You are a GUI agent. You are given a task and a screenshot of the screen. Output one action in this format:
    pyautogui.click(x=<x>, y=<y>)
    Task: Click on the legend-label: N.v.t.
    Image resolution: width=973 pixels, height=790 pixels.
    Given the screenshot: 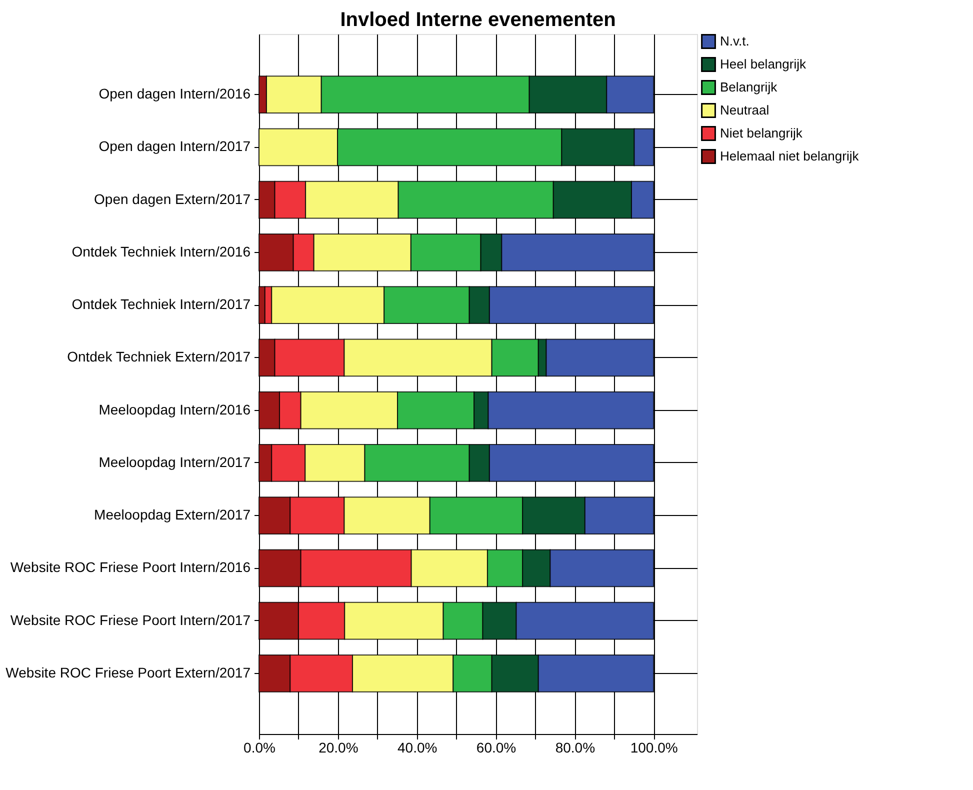 What is the action you would take?
    pyautogui.click(x=735, y=41)
    